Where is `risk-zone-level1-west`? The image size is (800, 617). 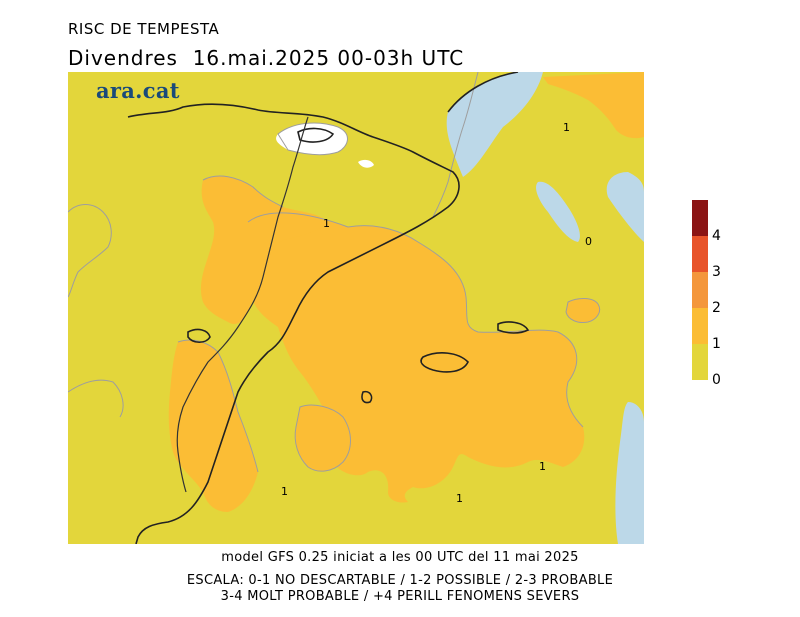
risk-zone-level1-west is located at coordinates (213, 426).